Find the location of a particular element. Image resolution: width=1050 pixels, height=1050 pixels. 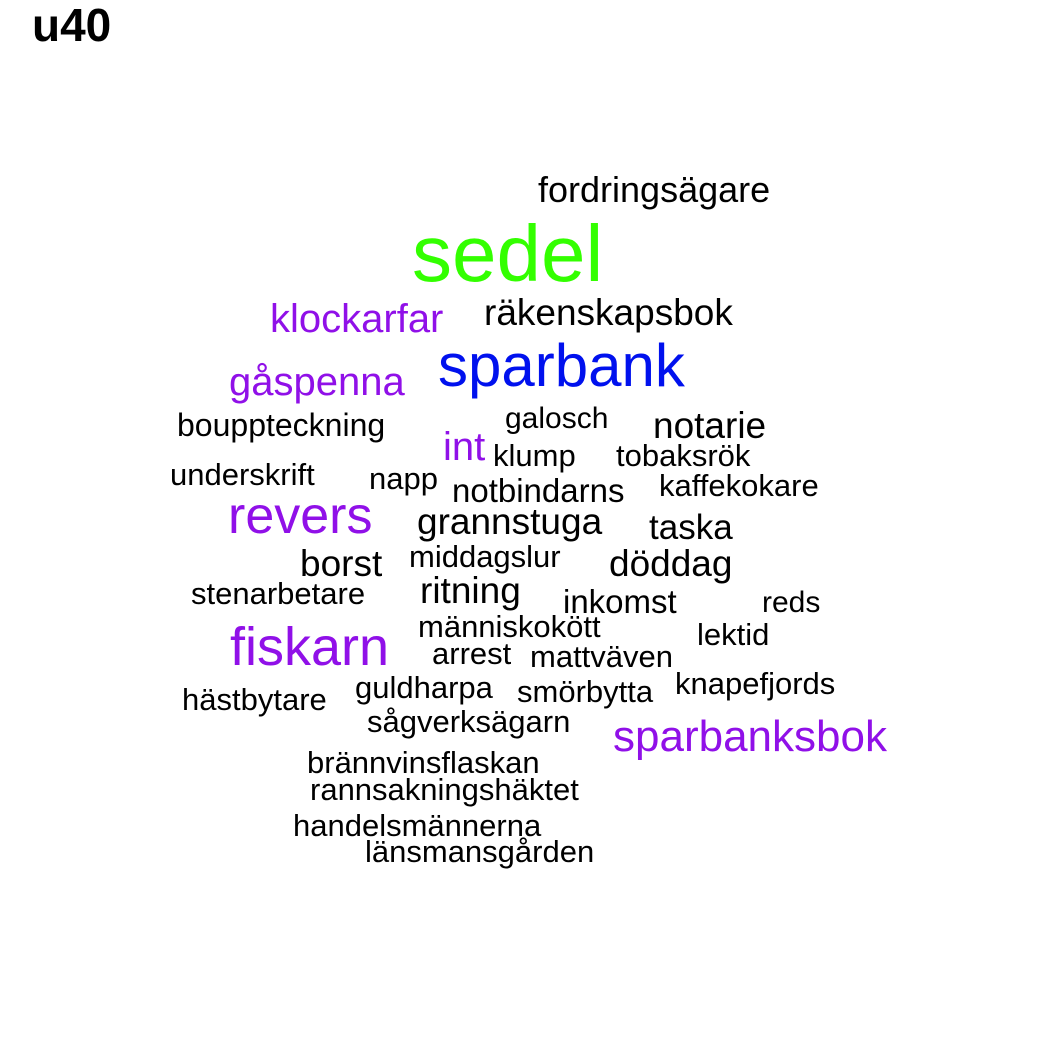

cloud-word: sparbanksbok is located at coordinates (750, 736).